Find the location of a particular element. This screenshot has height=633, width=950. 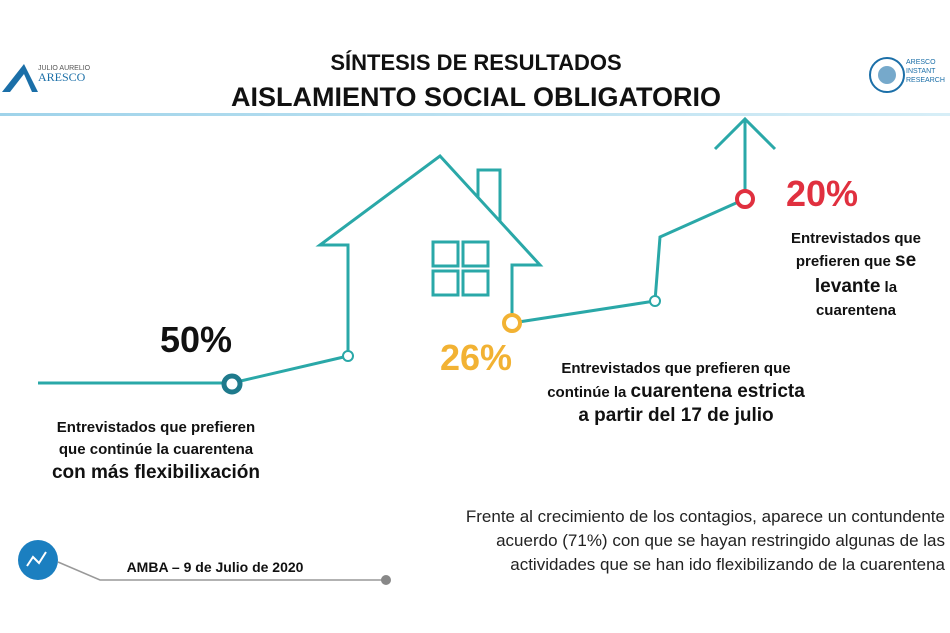

text-segment: Entrevistados que prefieren is located at coordinates (156, 427).